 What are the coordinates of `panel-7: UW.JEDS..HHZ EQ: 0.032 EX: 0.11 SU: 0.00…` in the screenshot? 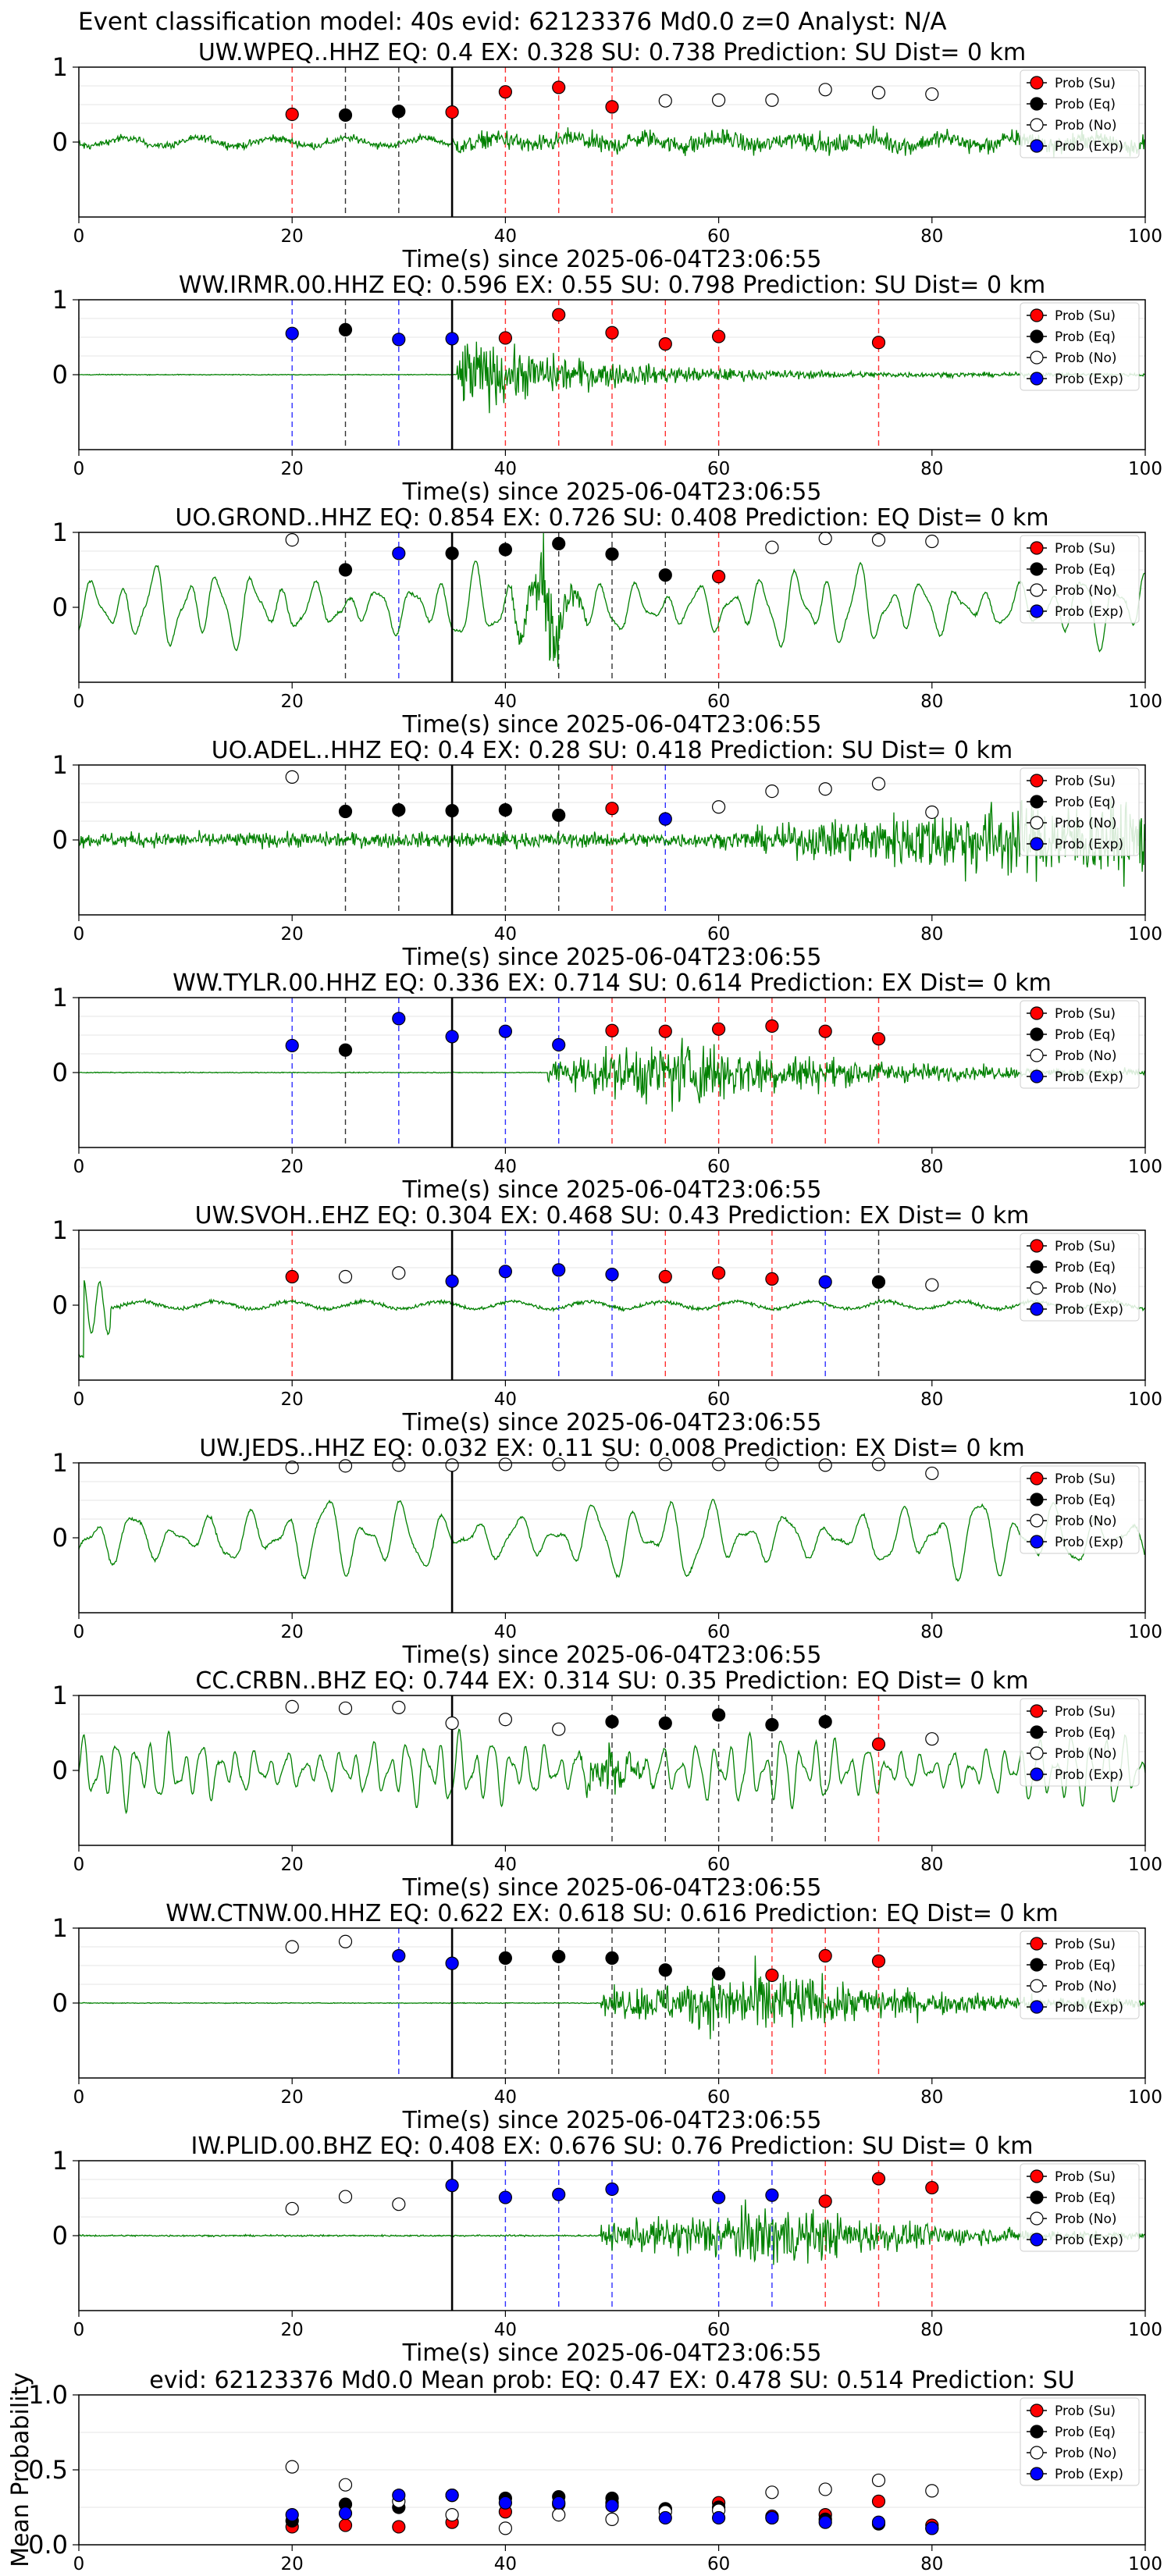 It's located at (607, 1552).